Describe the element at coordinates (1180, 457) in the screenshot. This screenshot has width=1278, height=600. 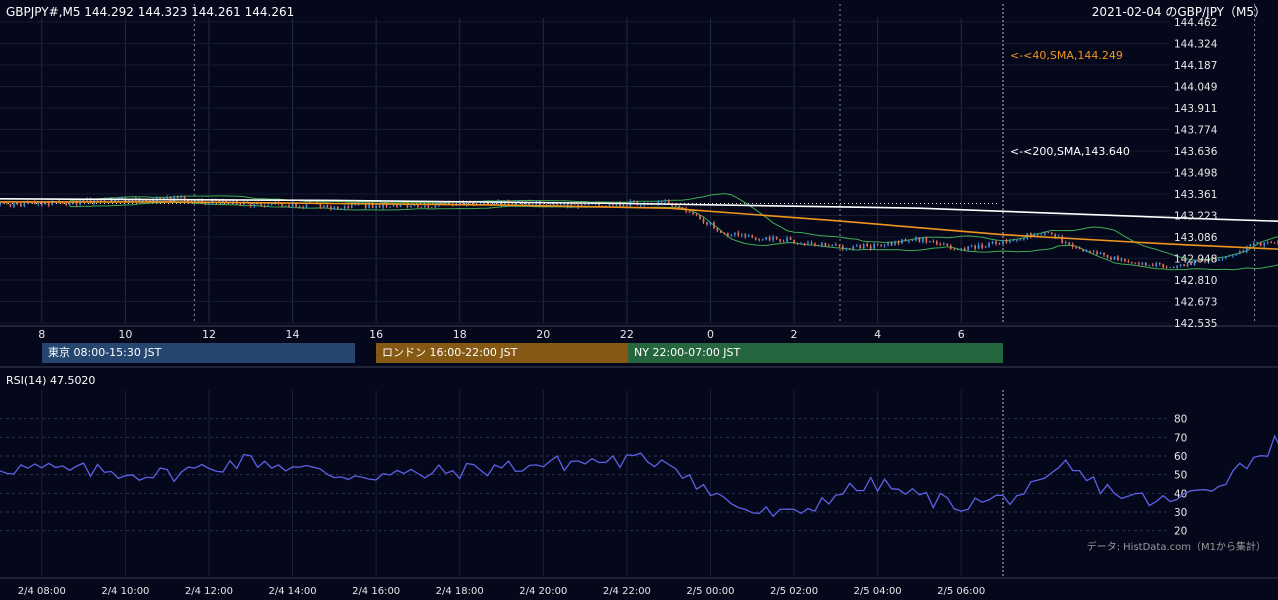
I see `rsi-y-tick: 60` at that location.